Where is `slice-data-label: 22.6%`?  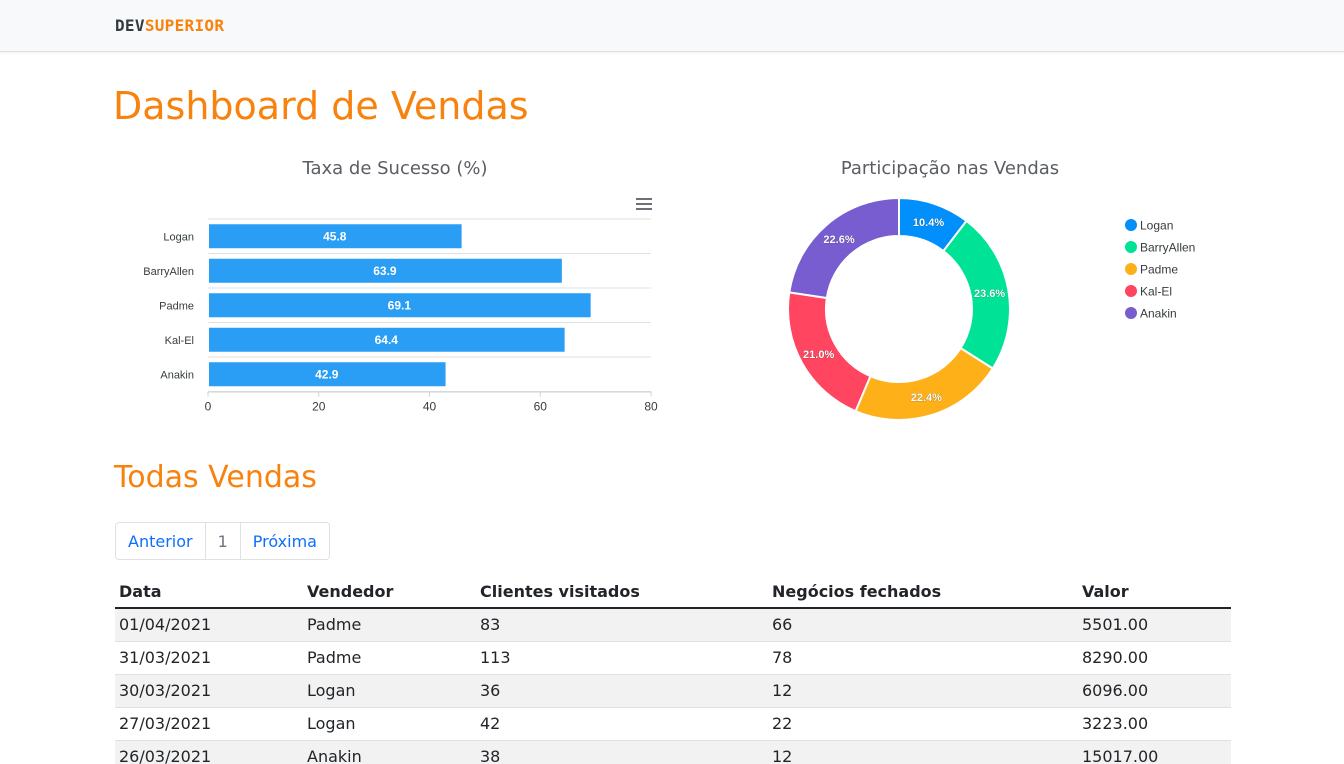 slice-data-label: 22.6% is located at coordinates (838, 240).